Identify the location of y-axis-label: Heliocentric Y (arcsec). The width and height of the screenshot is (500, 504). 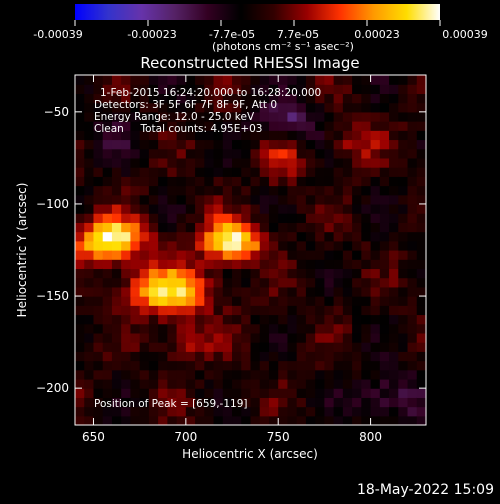
(22, 250).